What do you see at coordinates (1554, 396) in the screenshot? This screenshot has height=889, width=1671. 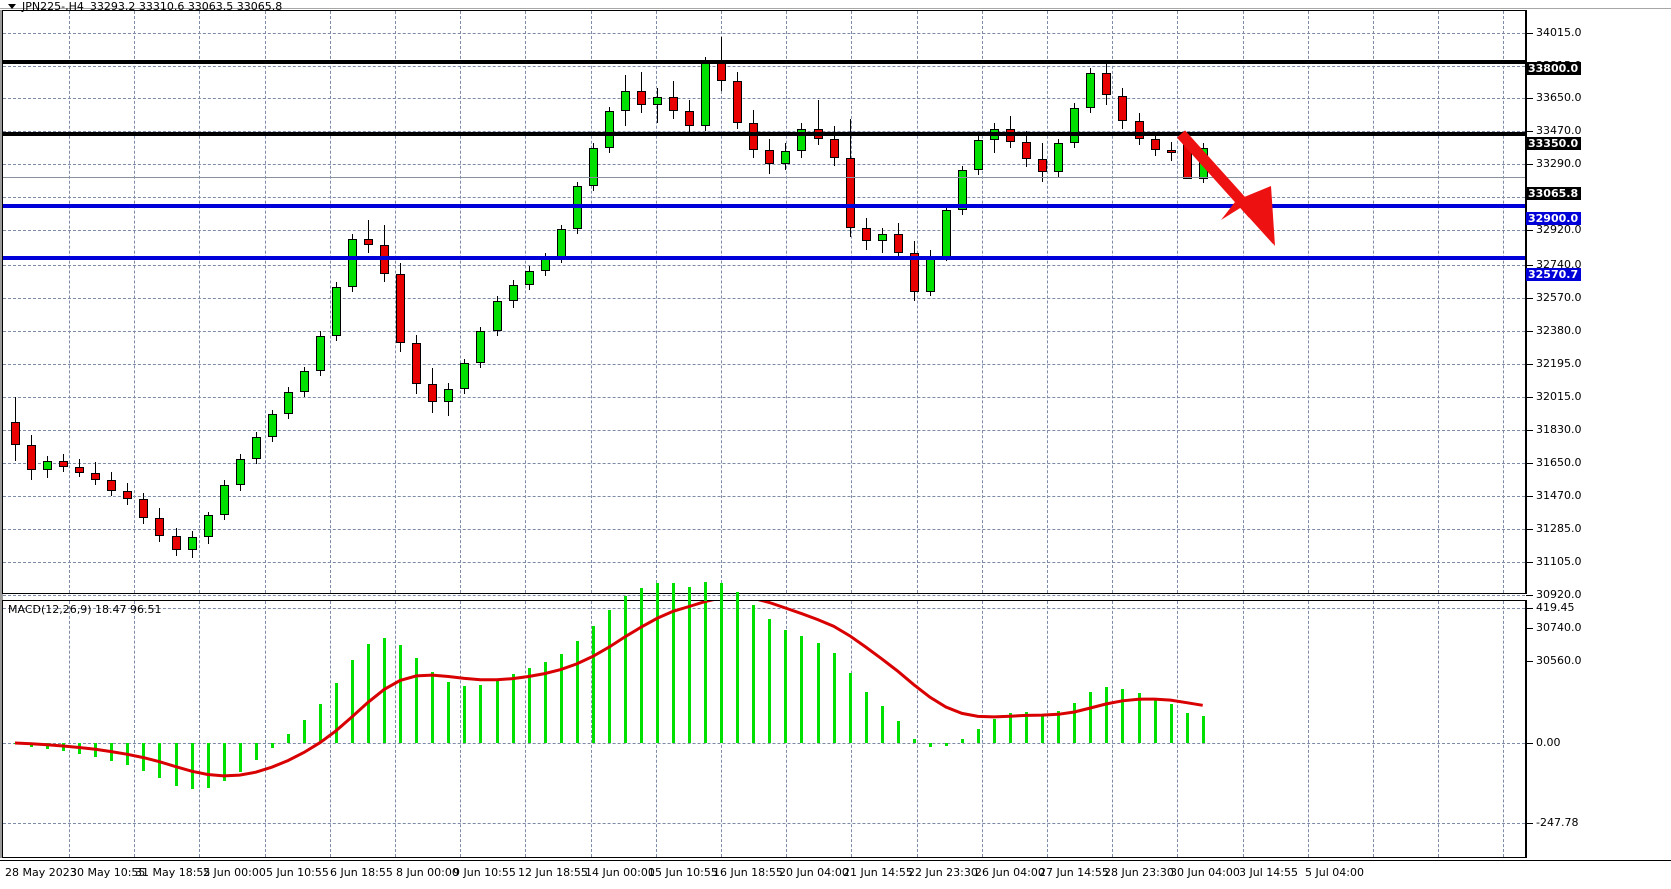 I see `price-tick: 32015.0` at bounding box center [1554, 396].